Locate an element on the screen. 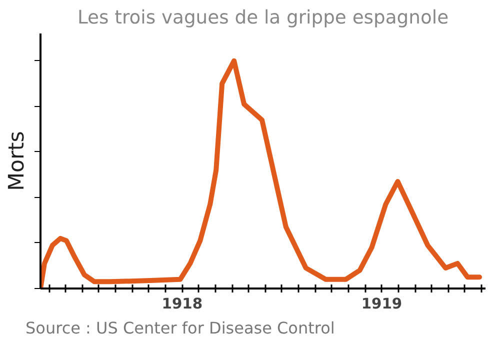 The image size is (500, 342). y-axis-title: Morts is located at coordinates (17, 161).